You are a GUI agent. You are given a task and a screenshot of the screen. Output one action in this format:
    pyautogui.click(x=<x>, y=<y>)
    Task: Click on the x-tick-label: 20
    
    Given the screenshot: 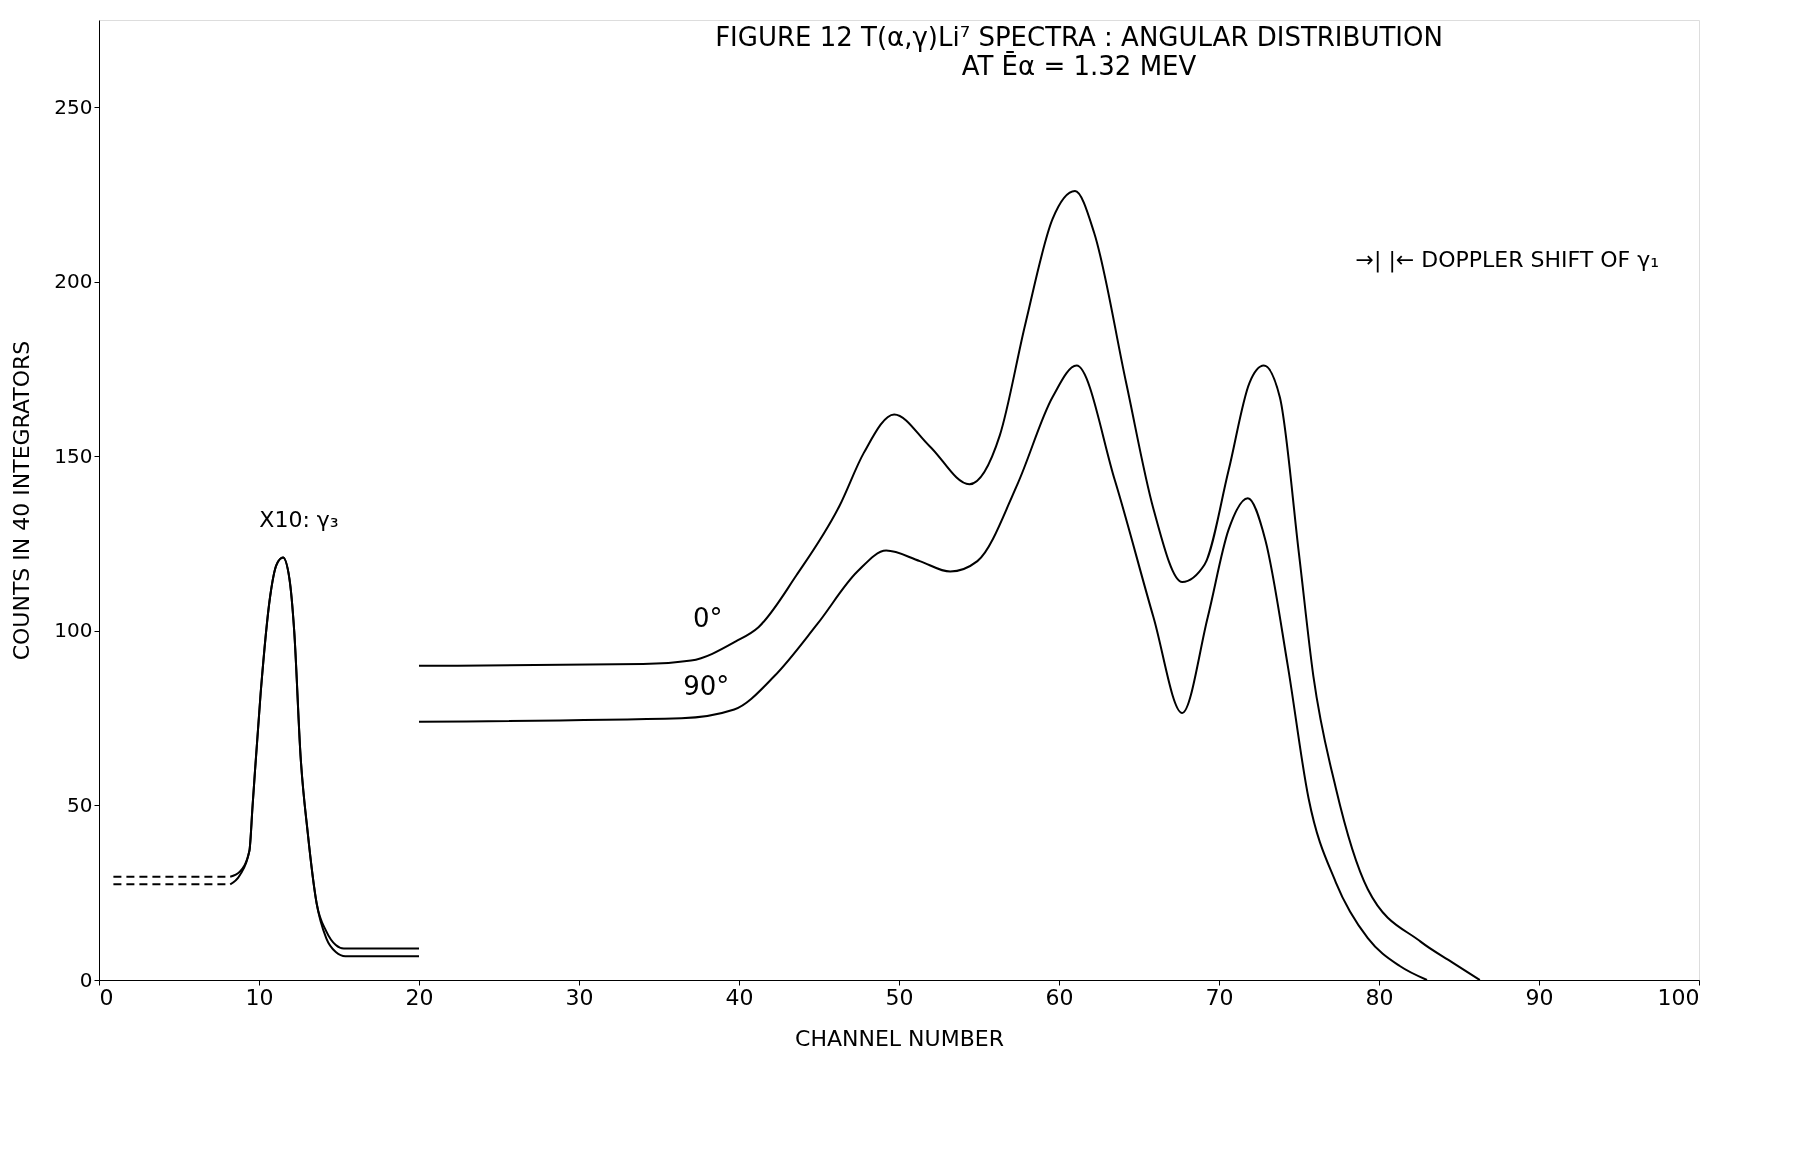 What is the action you would take?
    pyautogui.click(x=419, y=997)
    